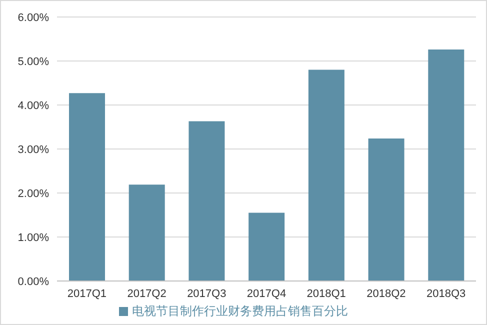  Describe the element at coordinates (34, 18) in the screenshot. I see `y-tick-label: 6.00%` at that location.